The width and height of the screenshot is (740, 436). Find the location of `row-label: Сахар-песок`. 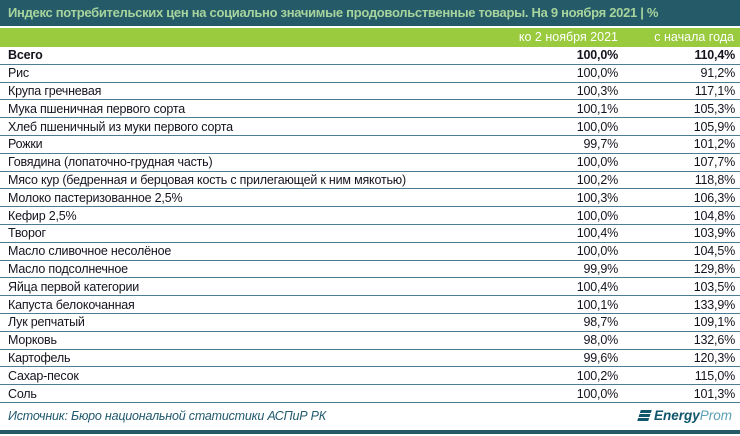

row-label: Сахар-песок is located at coordinates (43, 375).